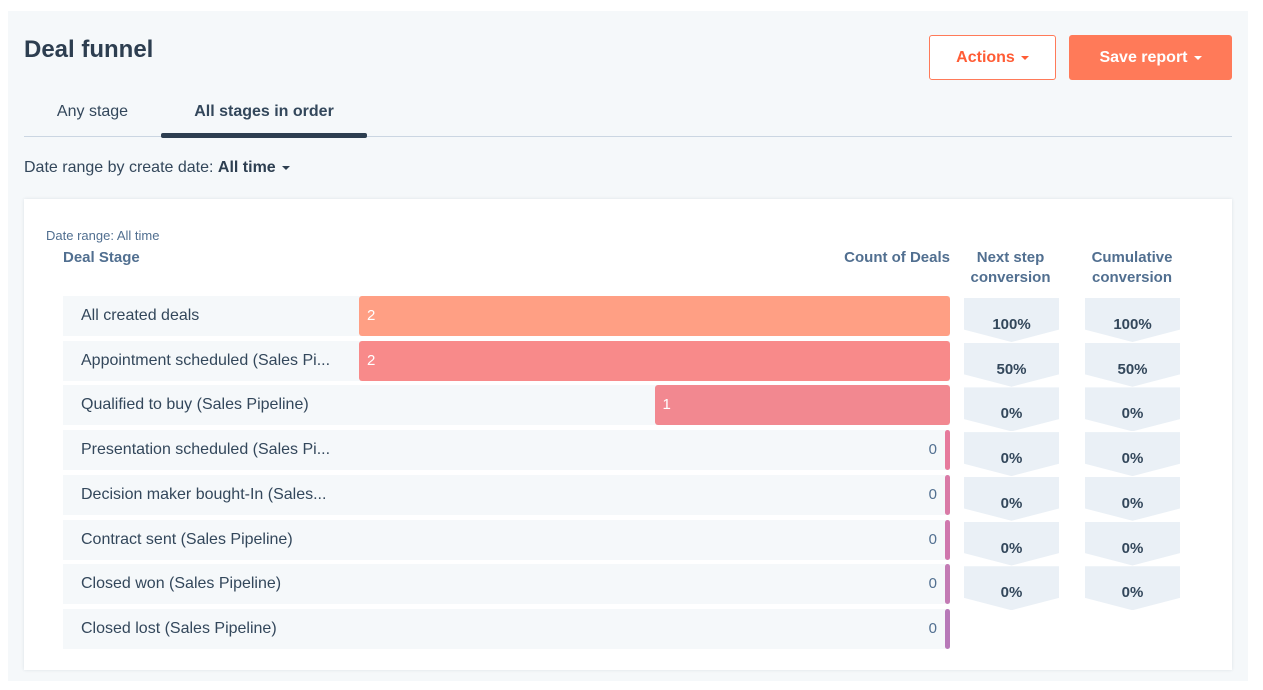  Describe the element at coordinates (506, 584) in the screenshot. I see `funnel-row: Closed won (Sales Pipeline) 0` at that location.